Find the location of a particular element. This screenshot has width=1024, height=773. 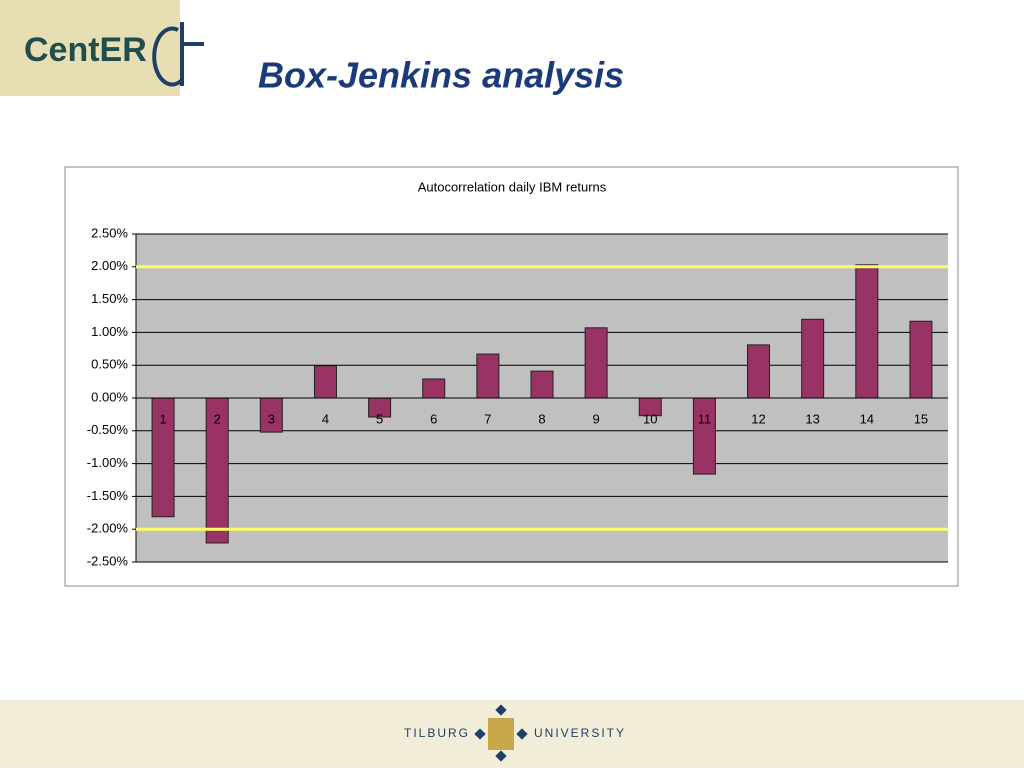

slide-title: Box-Jenkins analysis is located at coordinates (441, 75).